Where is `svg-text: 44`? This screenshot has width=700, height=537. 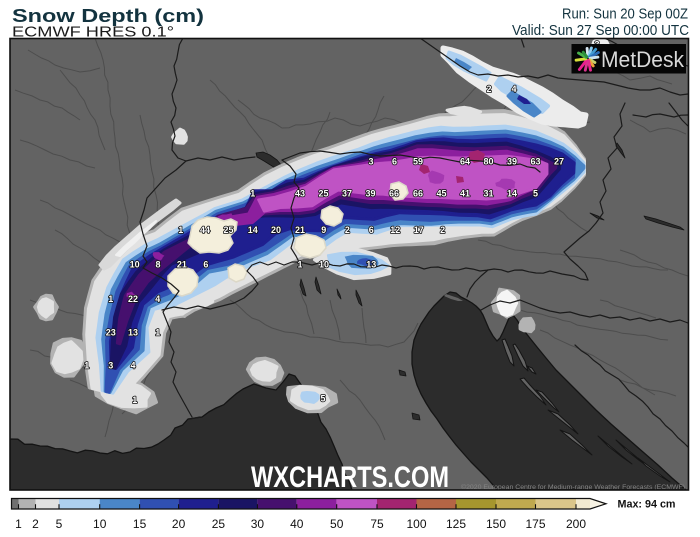
svg-text: 44 is located at coordinates (205, 230).